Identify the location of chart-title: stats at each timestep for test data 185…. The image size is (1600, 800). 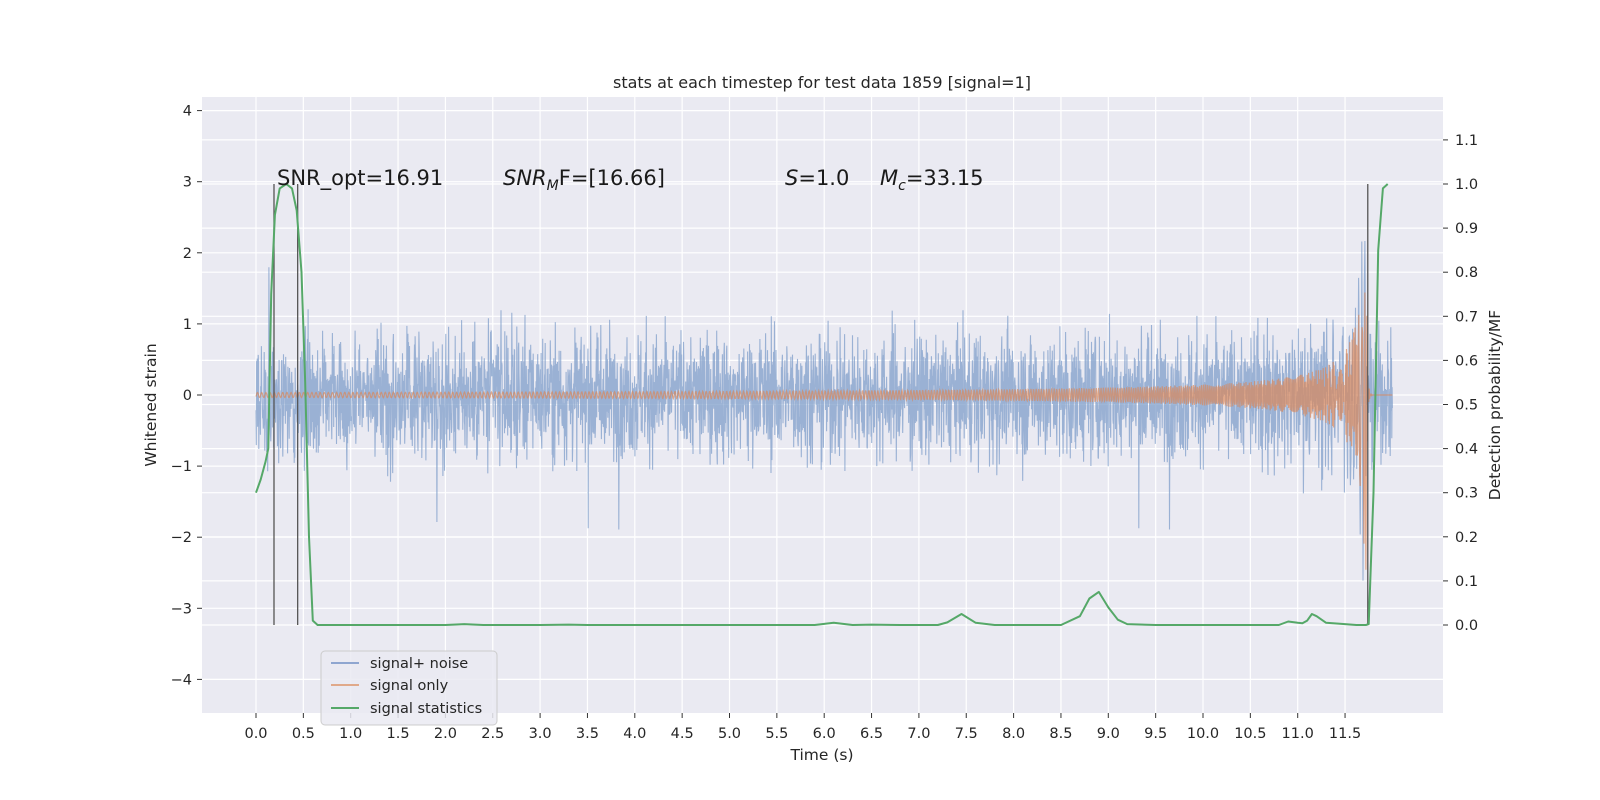
(822, 82).